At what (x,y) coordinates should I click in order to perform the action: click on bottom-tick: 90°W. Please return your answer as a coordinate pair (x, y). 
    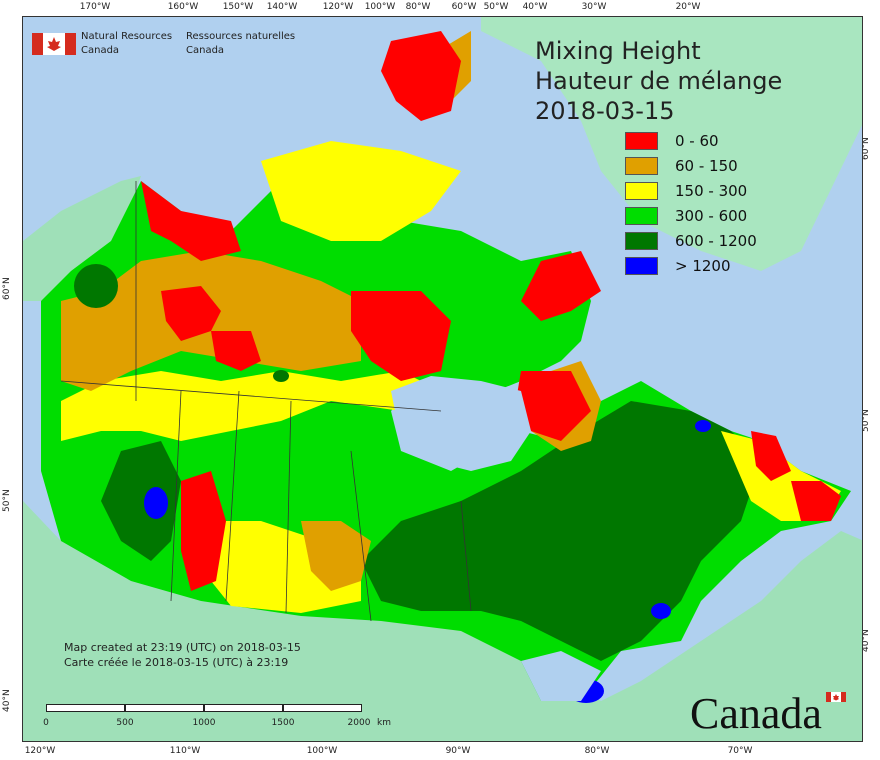
    Looking at the image, I should click on (458, 751).